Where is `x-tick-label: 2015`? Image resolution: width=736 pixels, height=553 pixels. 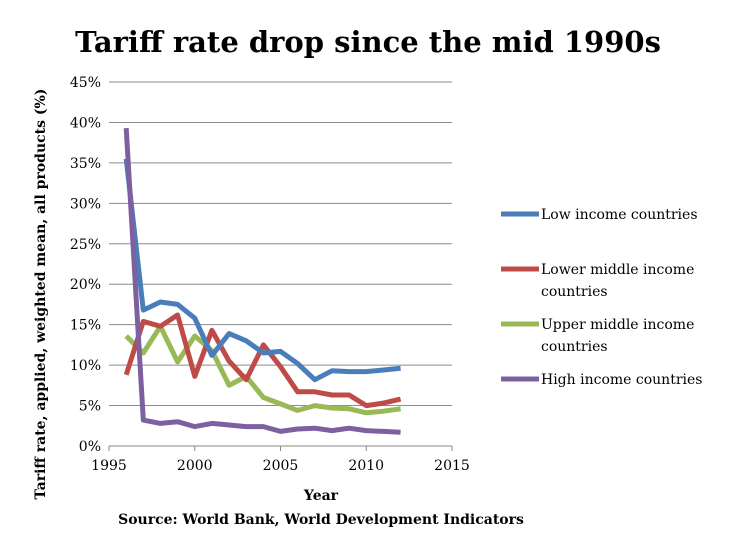
x-tick-label: 2015 is located at coordinates (452, 466).